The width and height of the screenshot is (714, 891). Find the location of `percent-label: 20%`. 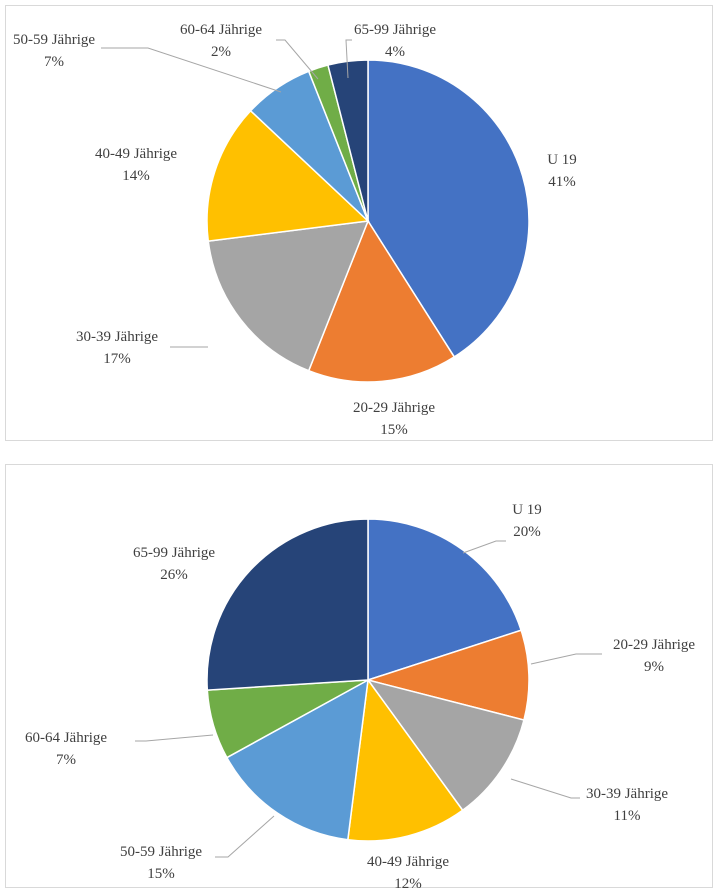

percent-label: 20% is located at coordinates (527, 532).